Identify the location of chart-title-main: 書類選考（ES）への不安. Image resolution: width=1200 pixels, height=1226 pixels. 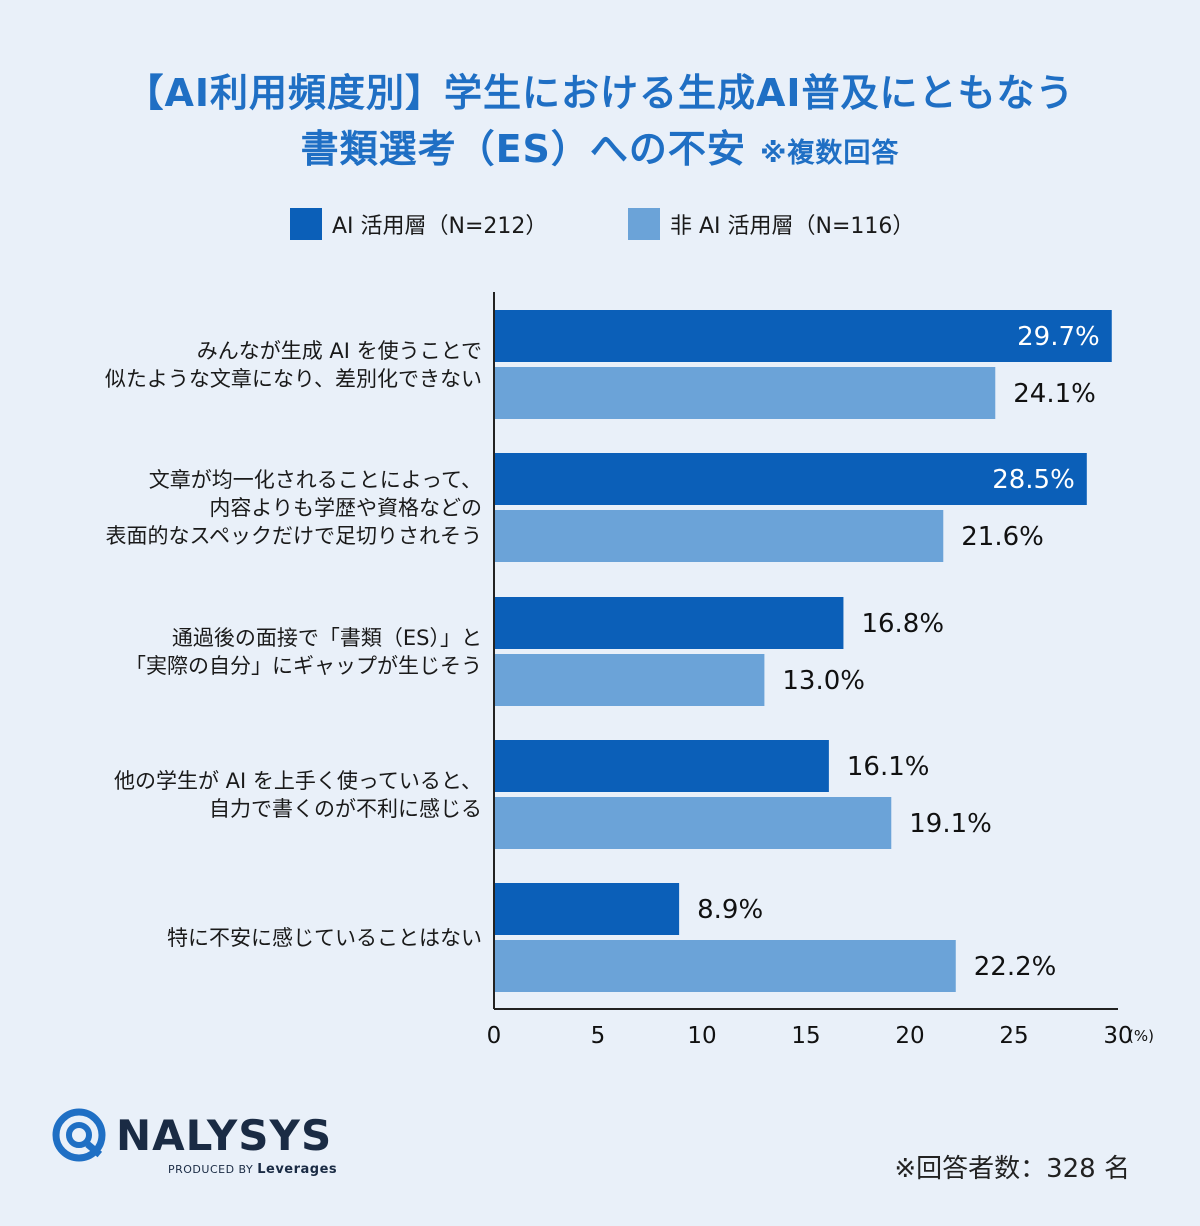
(523, 149).